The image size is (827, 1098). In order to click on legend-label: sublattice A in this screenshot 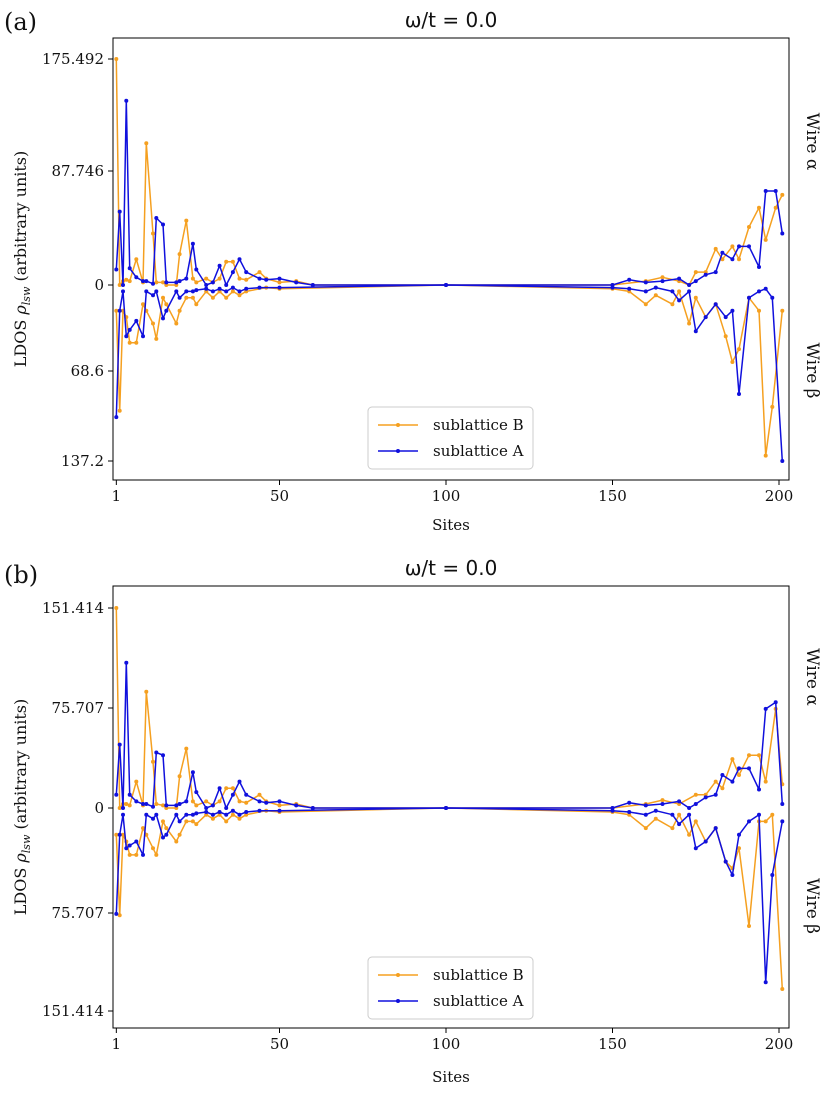, I will do `click(478, 1001)`.